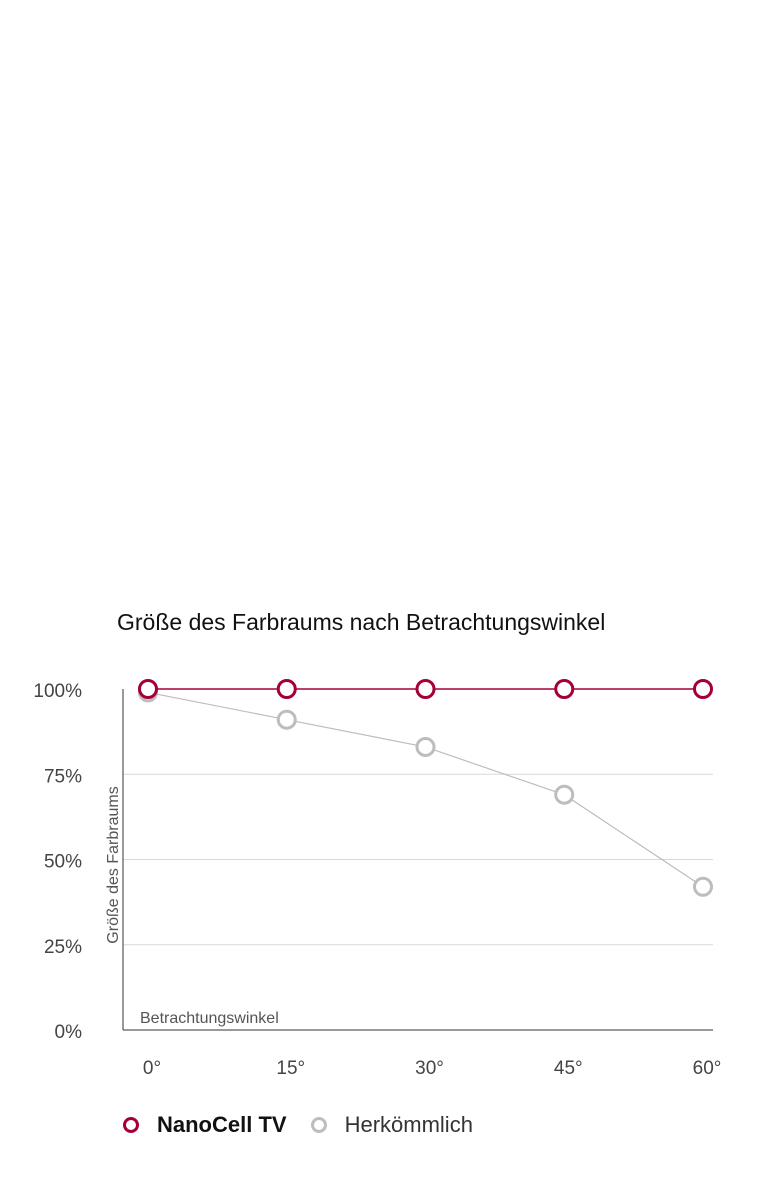 The image size is (768, 1188). I want to click on x-tick-label: 15°, so click(290, 1068).